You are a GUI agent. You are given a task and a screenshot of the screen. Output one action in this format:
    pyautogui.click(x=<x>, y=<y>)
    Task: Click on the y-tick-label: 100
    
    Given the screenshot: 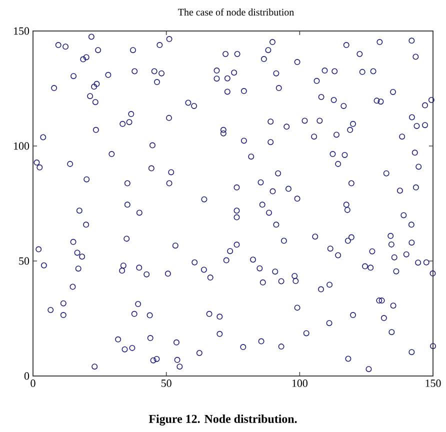 What is the action you would take?
    pyautogui.click(x=22, y=146)
    